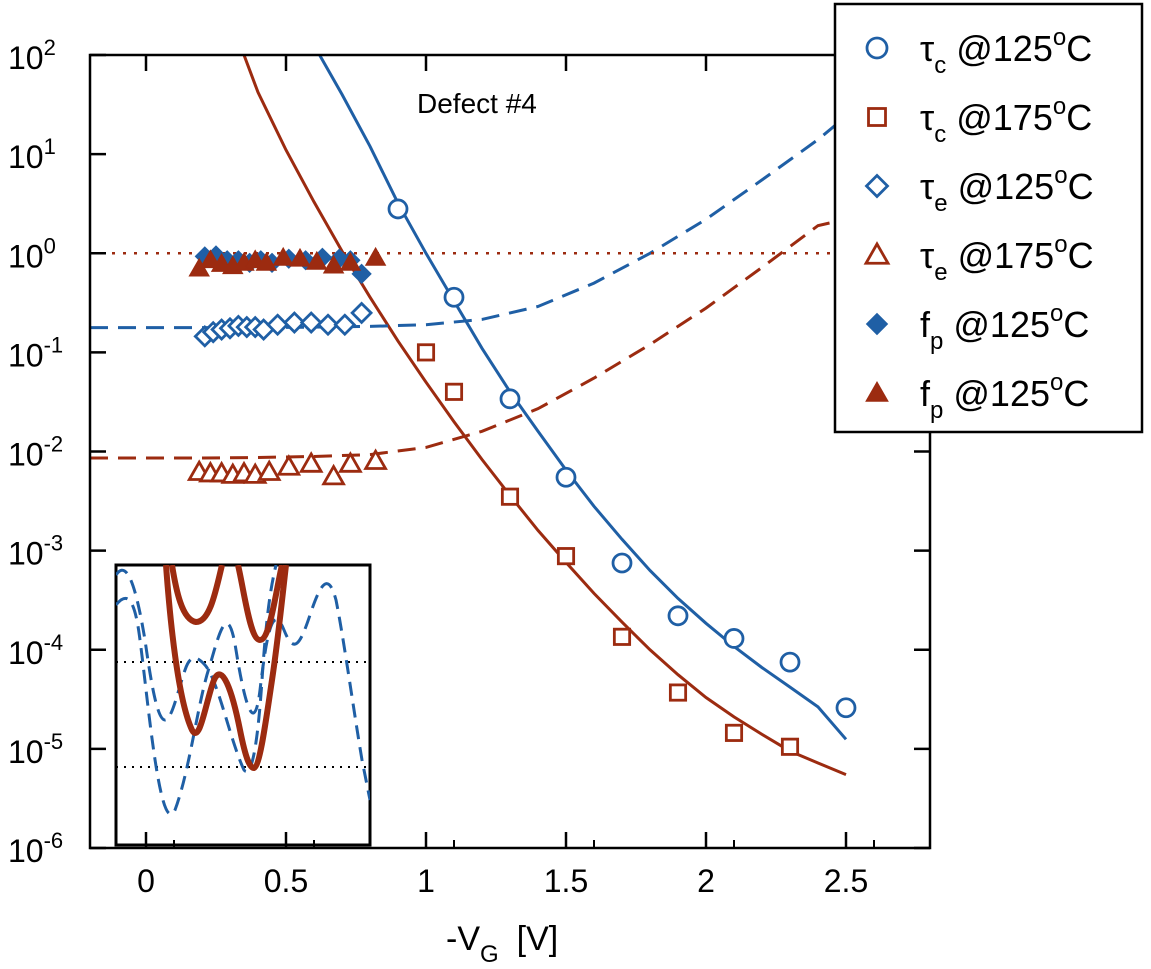 This screenshot has height=969, width=1151. I want to click on y-tick-label: 10⁻⁵, so click(35, 749).